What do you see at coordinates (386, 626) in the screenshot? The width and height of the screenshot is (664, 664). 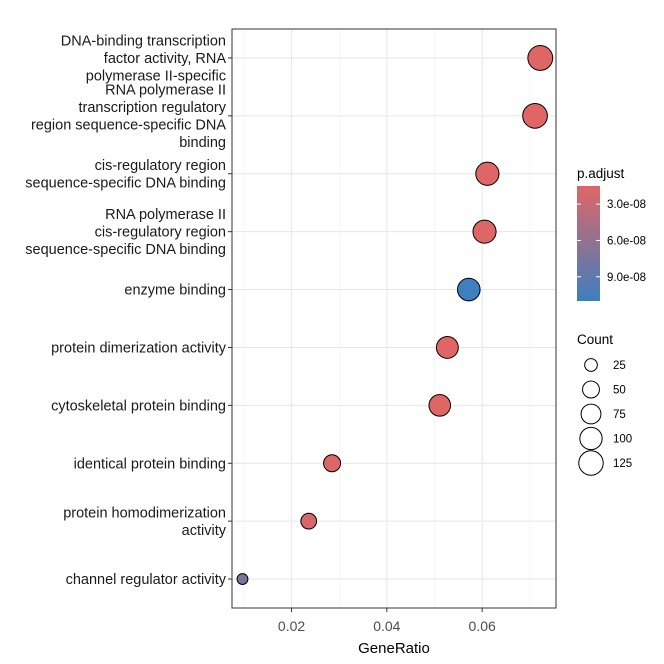 I see `x-tick-label: 0.04` at bounding box center [386, 626].